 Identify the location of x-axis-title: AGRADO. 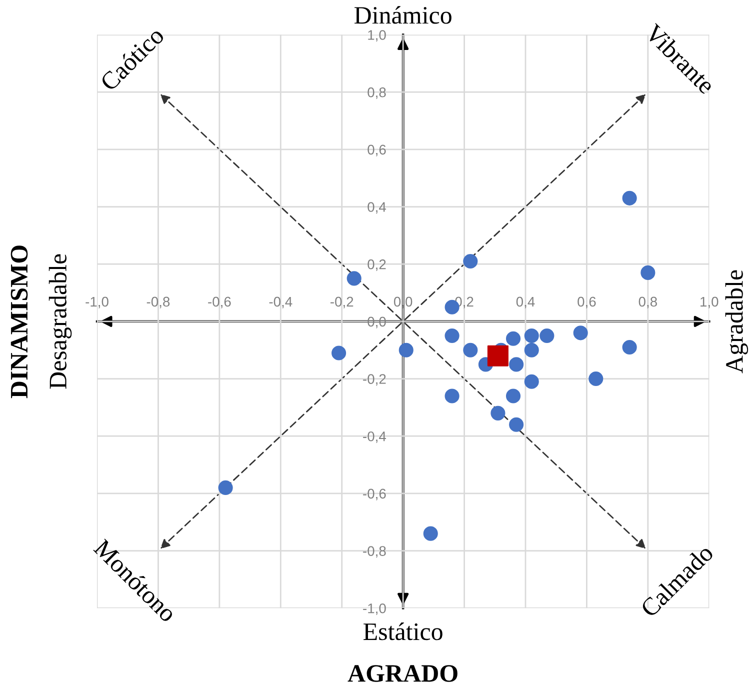
(403, 673).